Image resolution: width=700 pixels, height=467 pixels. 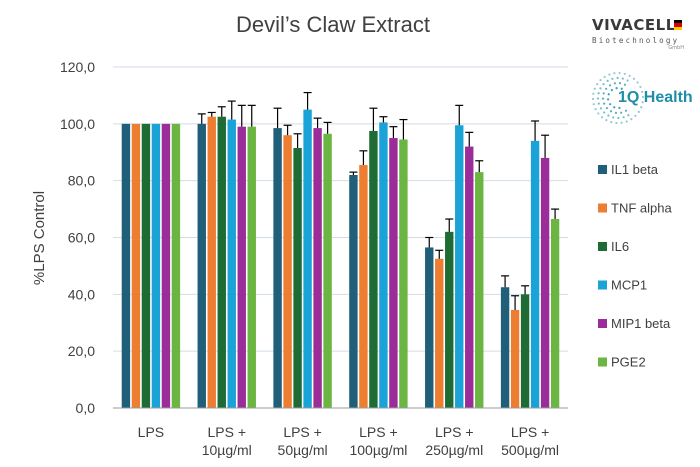 I want to click on dotted-circle-icon, so click(x=618, y=98).